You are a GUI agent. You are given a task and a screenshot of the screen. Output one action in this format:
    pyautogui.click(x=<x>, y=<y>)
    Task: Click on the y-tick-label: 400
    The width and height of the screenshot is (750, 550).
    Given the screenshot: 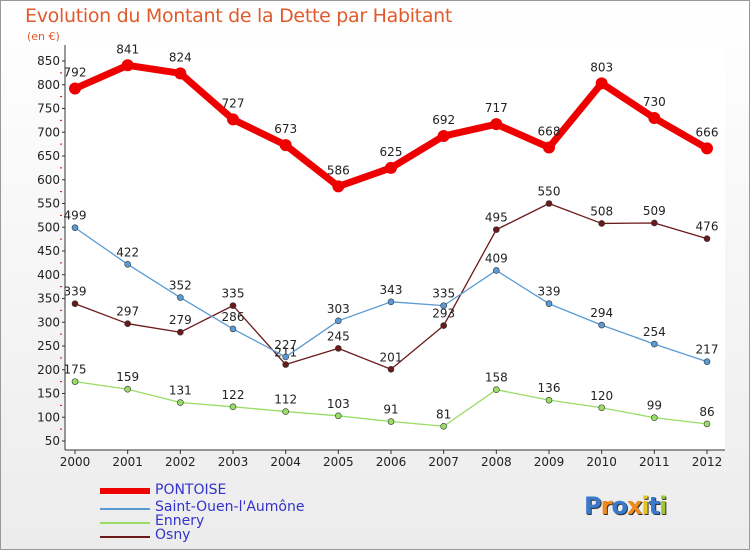 What is the action you would take?
    pyautogui.click(x=48, y=275)
    